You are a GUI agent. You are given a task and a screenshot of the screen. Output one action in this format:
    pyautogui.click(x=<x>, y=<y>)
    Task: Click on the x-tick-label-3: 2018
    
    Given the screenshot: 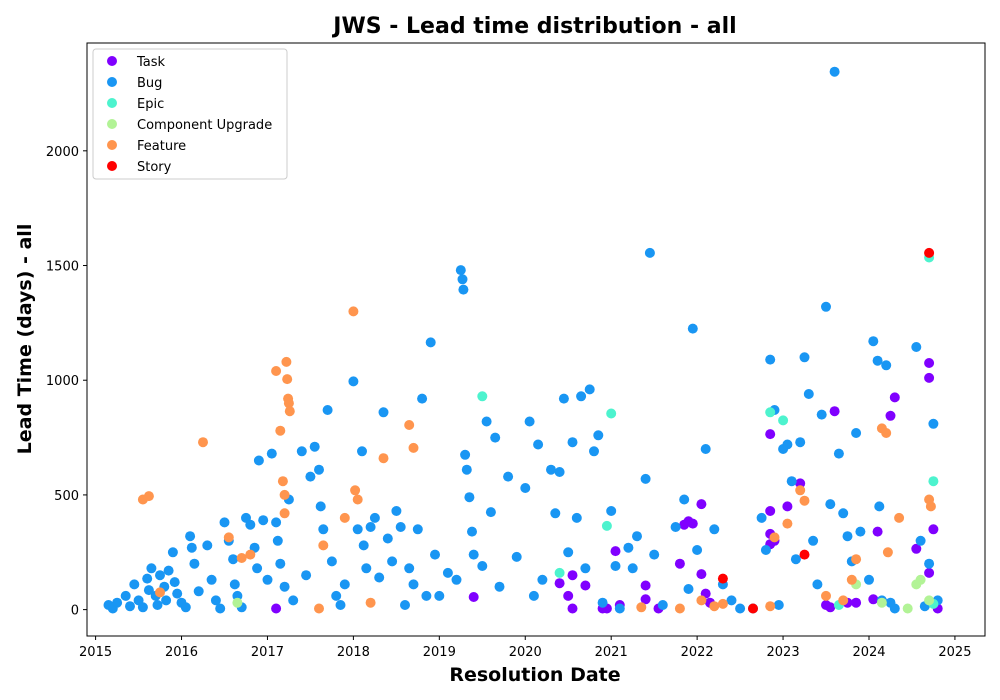 What is the action you would take?
    pyautogui.click(x=353, y=652)
    